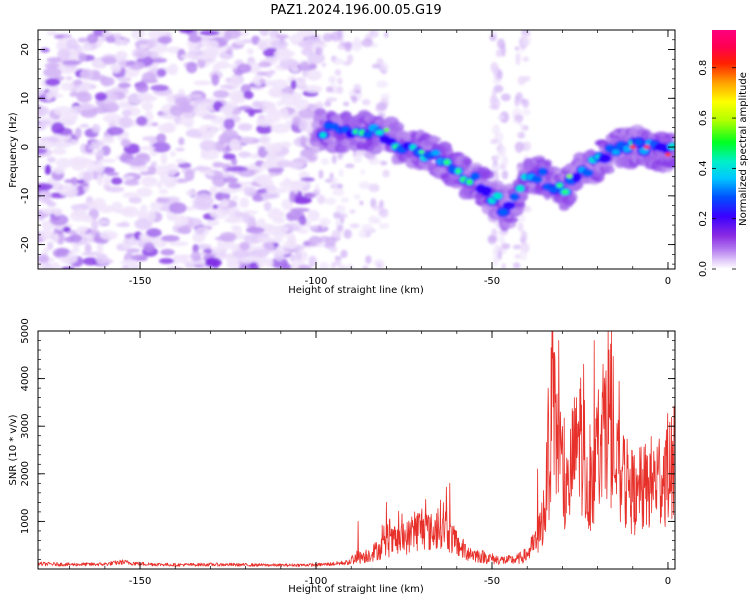  Describe the element at coordinates (25, 521) in the screenshot. I see `snr-y-tick-label: 1000` at that location.